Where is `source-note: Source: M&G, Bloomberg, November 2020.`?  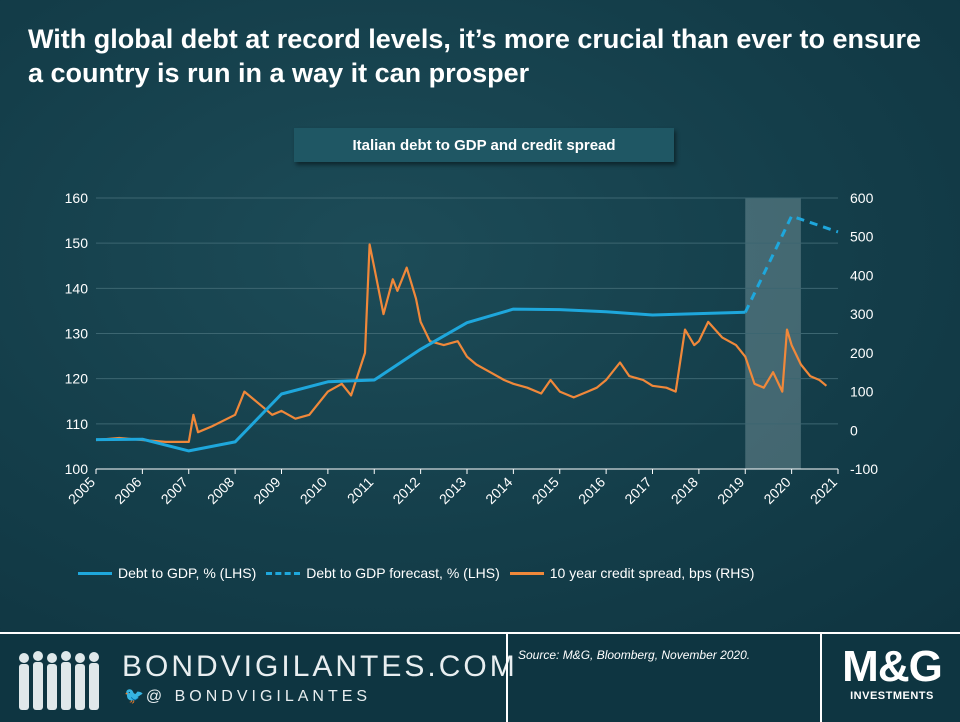
source-note: Source: M&G, Bloomberg, November 2020. is located at coordinates (634, 655).